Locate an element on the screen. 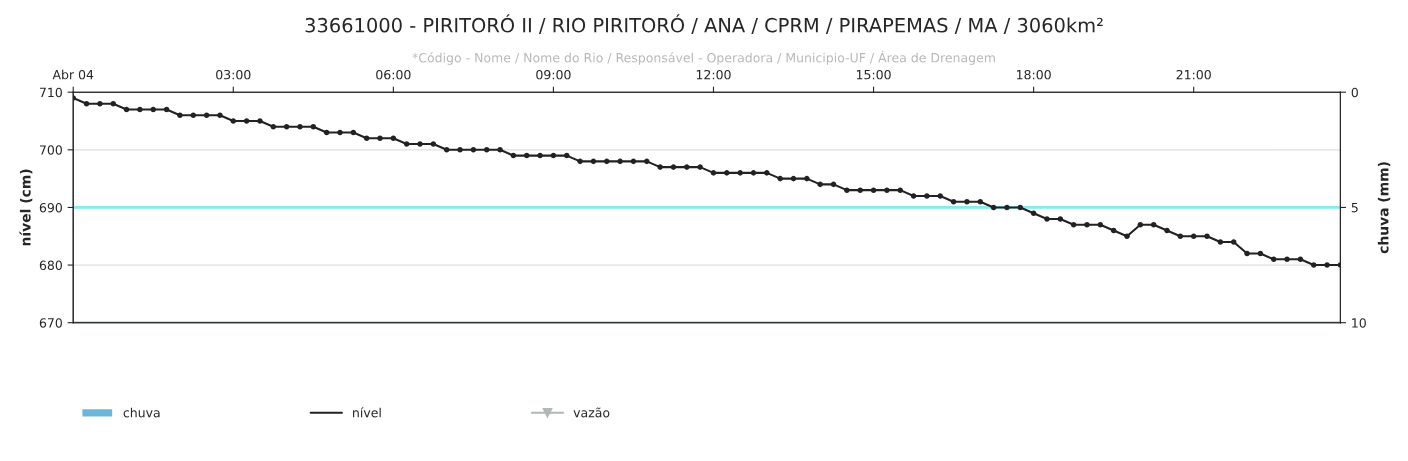  y2-axis-title: chuva (mm) is located at coordinates (1384, 208).